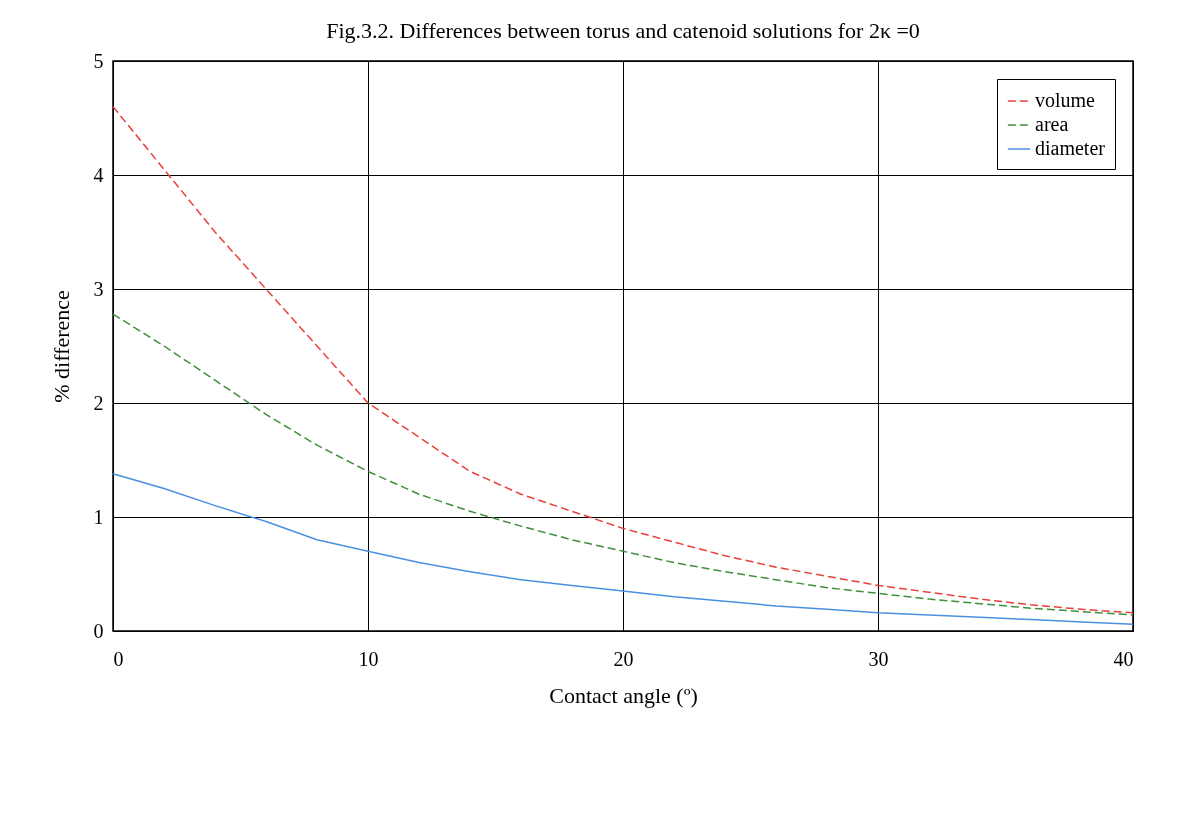 This screenshot has width=1188, height=816. Describe the element at coordinates (98, 630) in the screenshot. I see `y-tick-label: 0` at that location.